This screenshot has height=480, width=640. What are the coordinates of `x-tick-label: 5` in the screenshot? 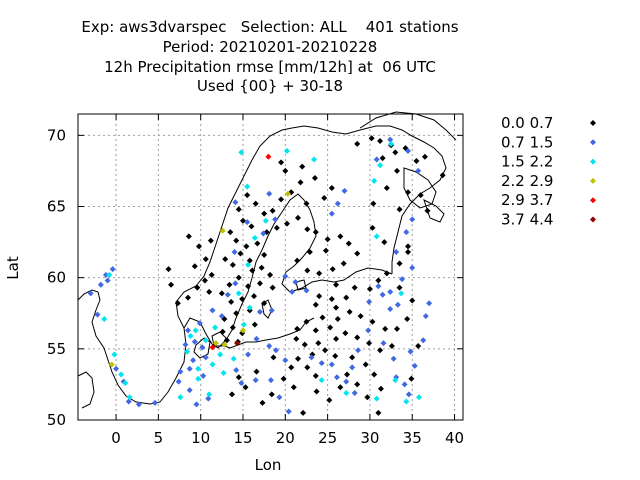 It's located at (159, 438).